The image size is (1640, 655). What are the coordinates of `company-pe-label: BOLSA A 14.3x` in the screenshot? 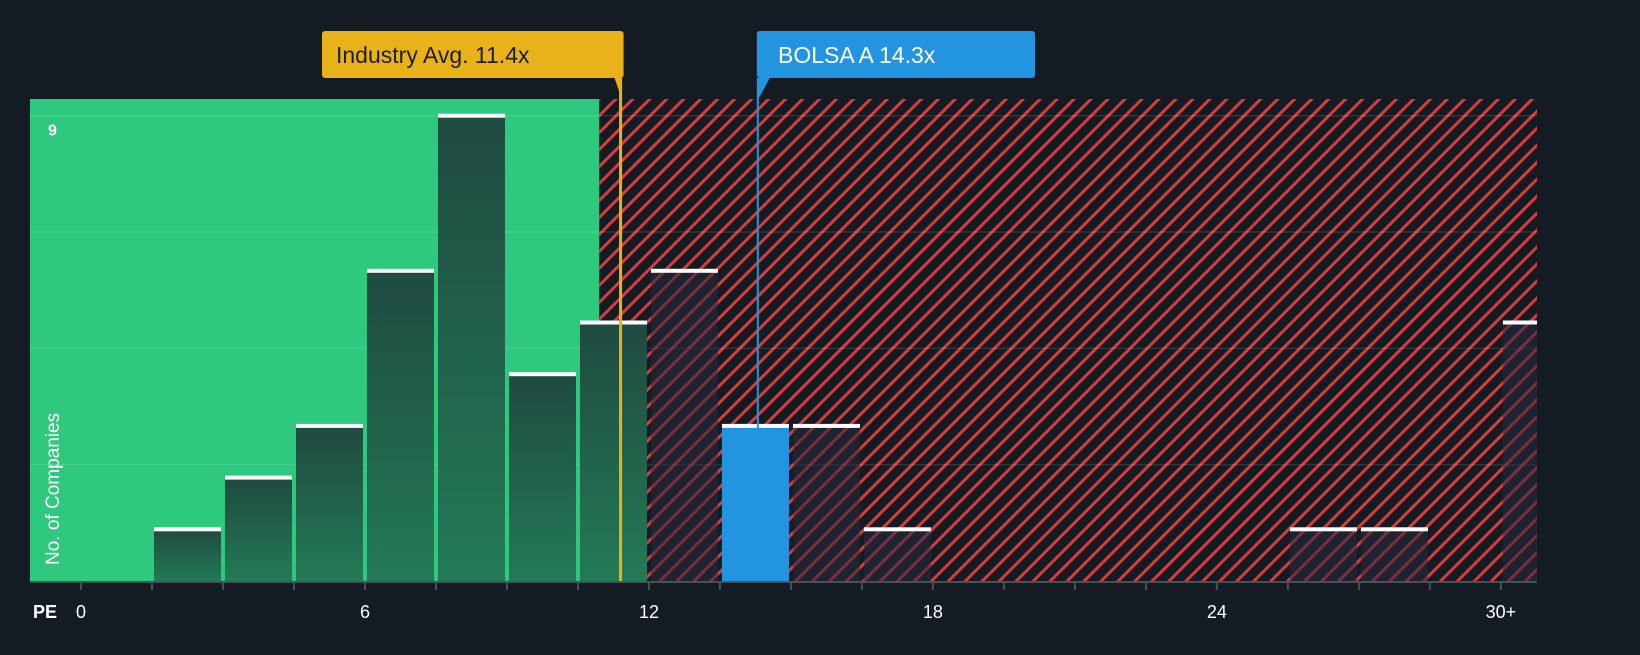 It's located at (857, 55).